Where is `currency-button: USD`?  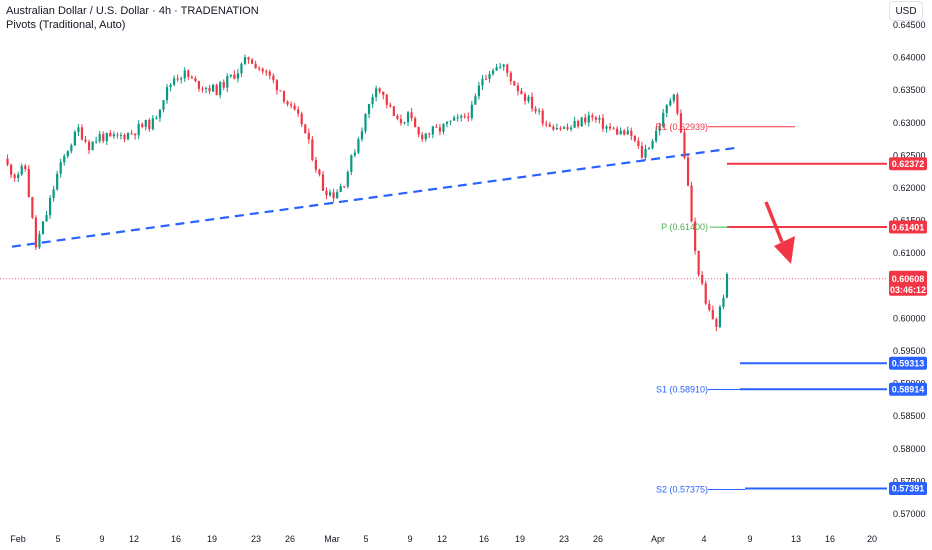 currency-button: USD is located at coordinates (906, 11).